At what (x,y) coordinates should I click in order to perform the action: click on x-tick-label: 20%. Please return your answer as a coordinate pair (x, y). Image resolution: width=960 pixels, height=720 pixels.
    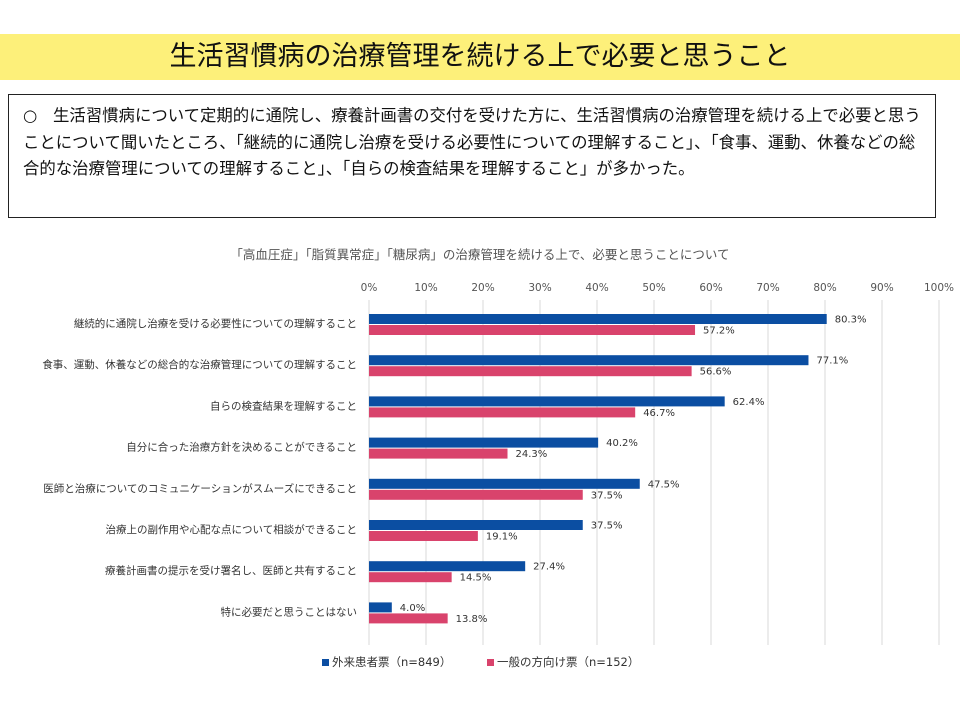
    Looking at the image, I should click on (482, 288).